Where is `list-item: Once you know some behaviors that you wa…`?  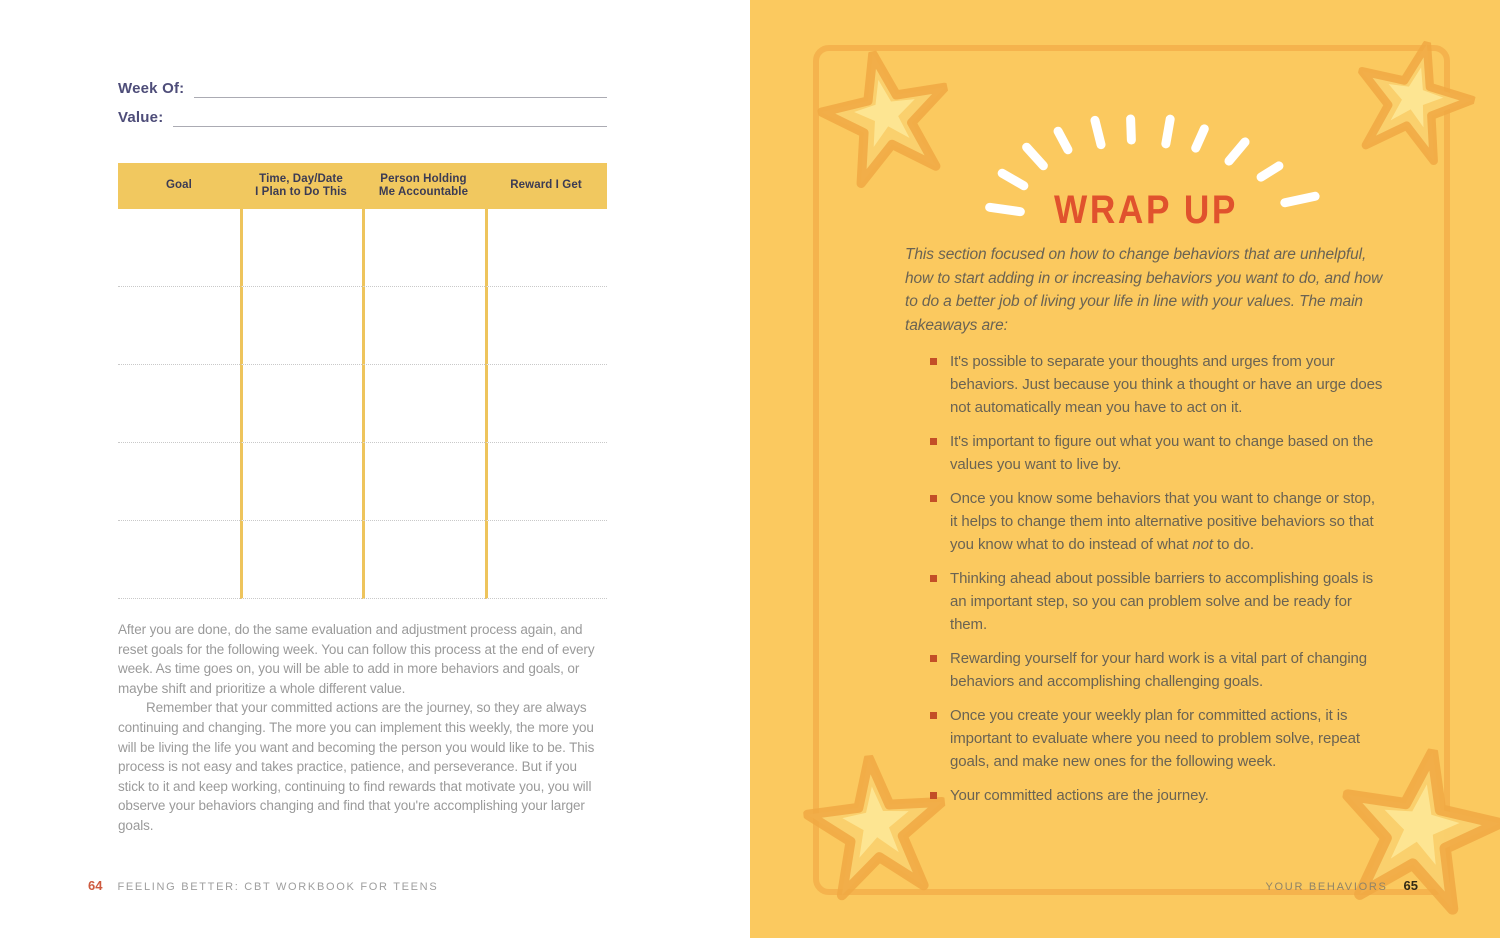
list-item: Once you know some behaviors that you wa… is located at coordinates (1157, 521).